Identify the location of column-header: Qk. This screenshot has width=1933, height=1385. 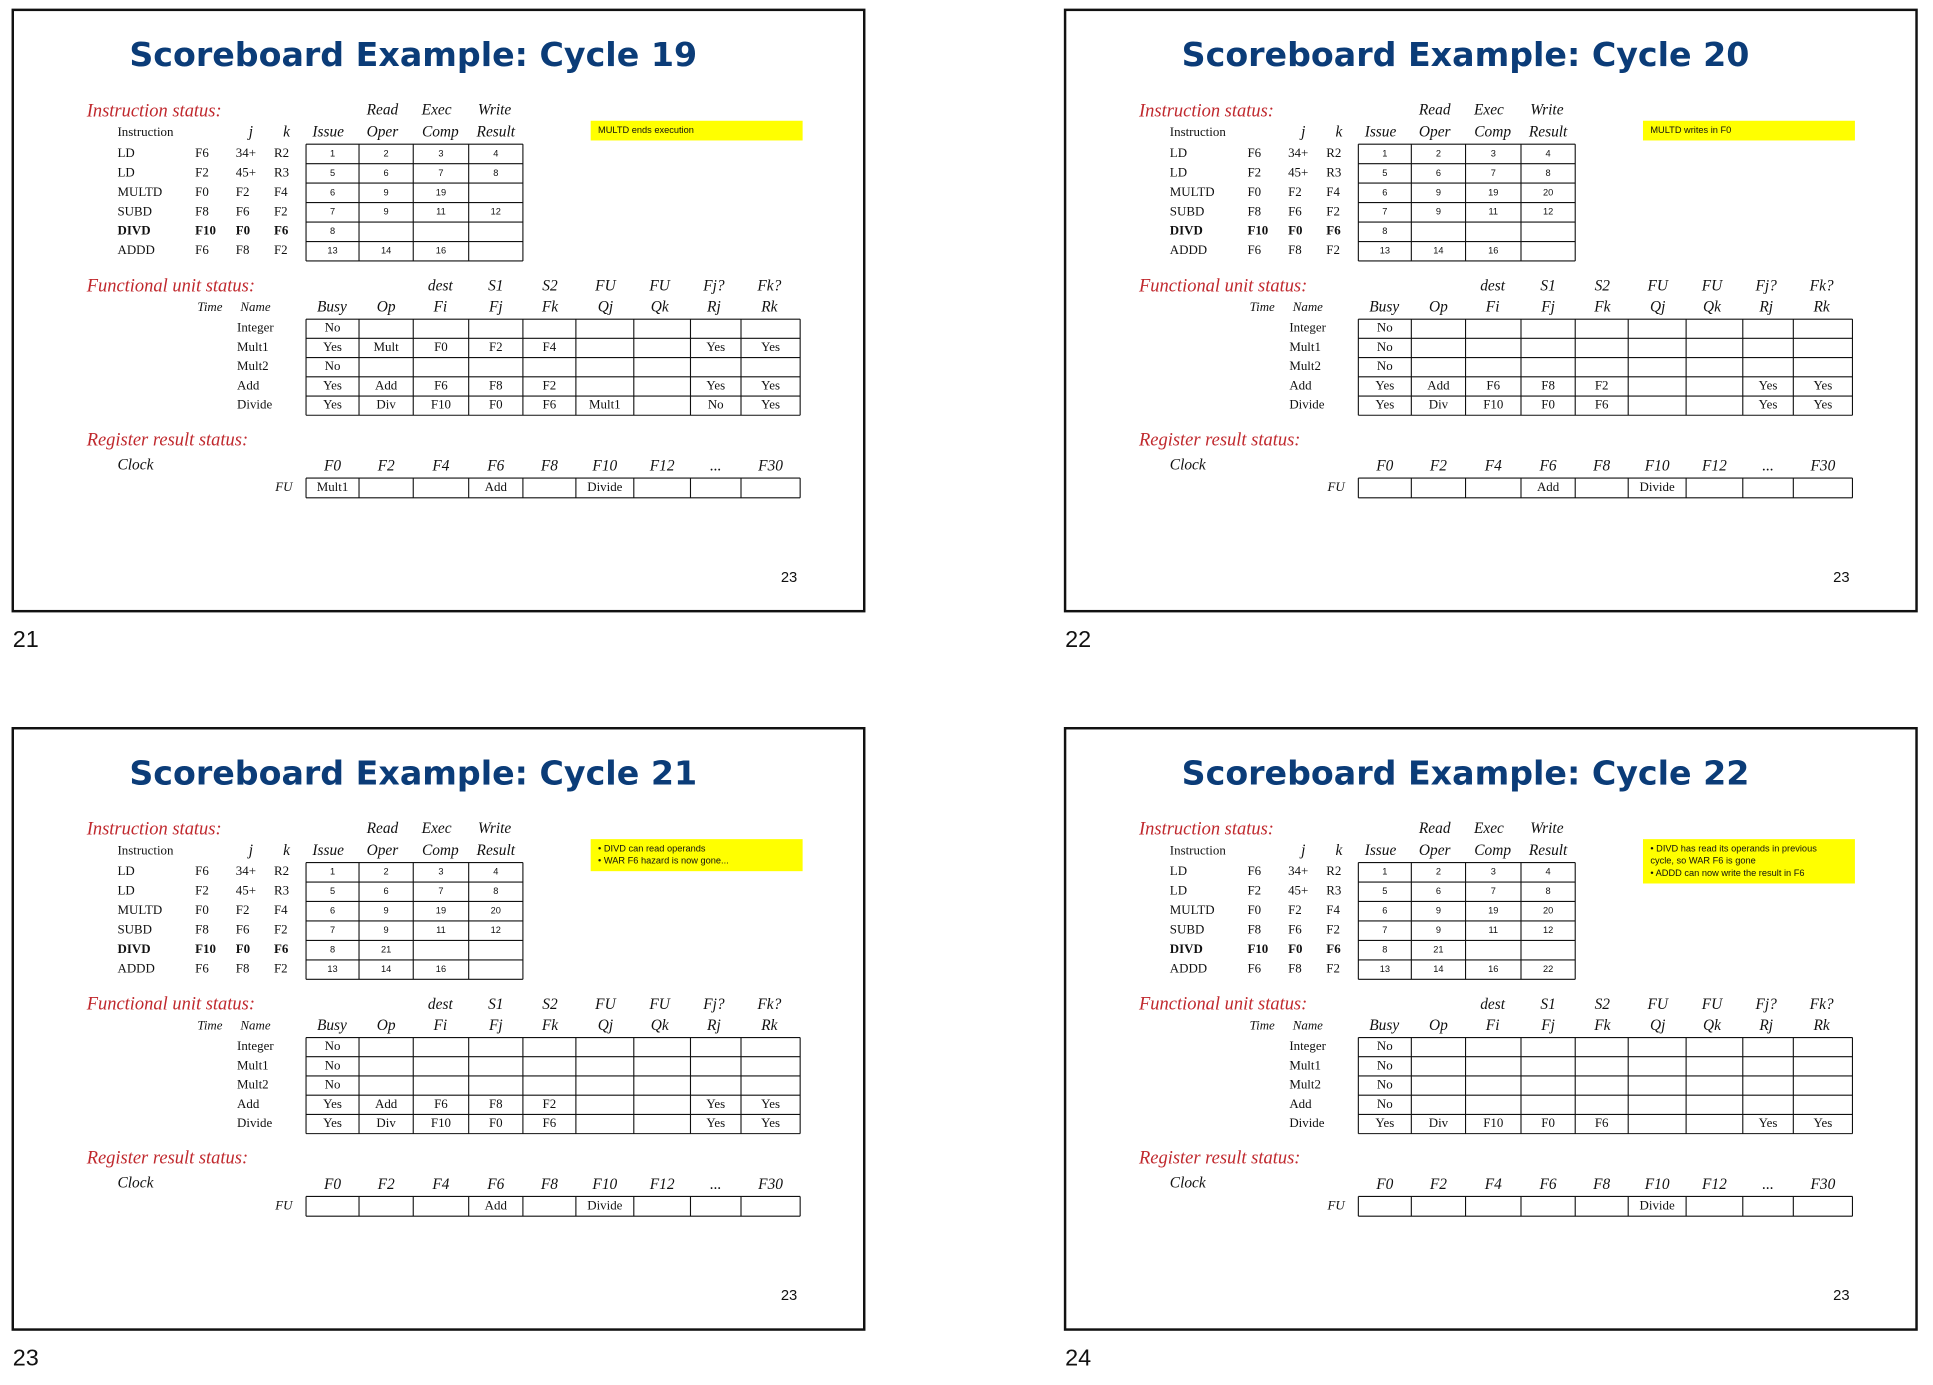
(1712, 307).